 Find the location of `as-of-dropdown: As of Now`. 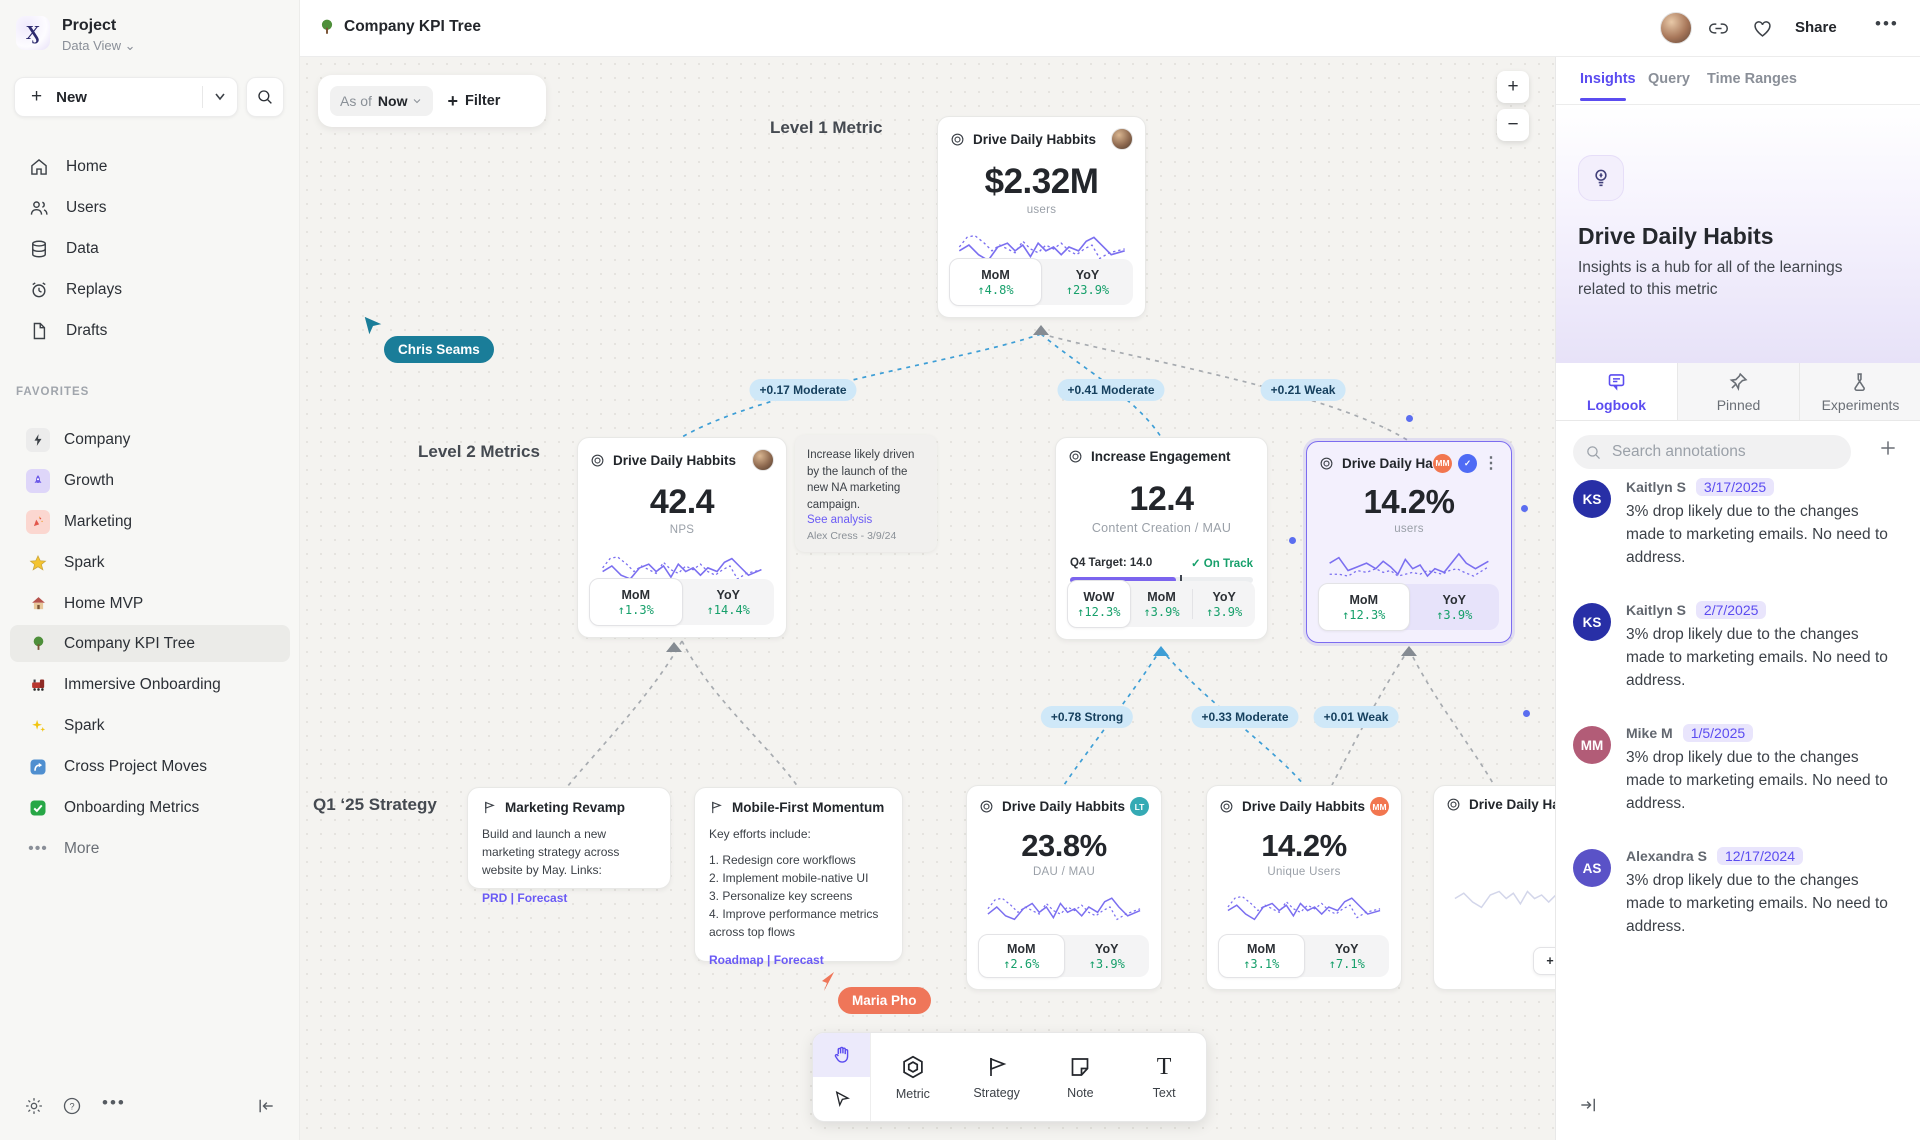

as-of-dropdown: As of Now is located at coordinates (382, 101).